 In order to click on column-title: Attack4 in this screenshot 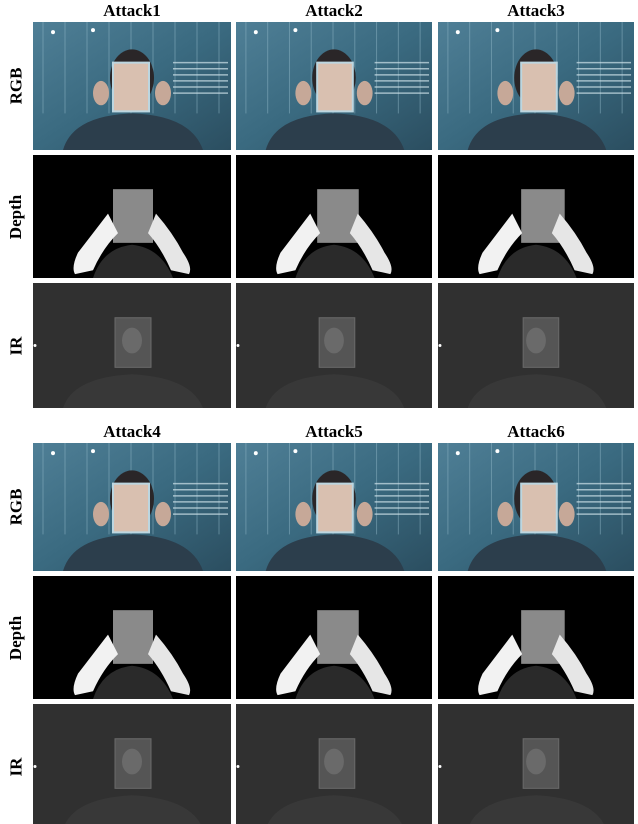, I will do `click(132, 431)`.